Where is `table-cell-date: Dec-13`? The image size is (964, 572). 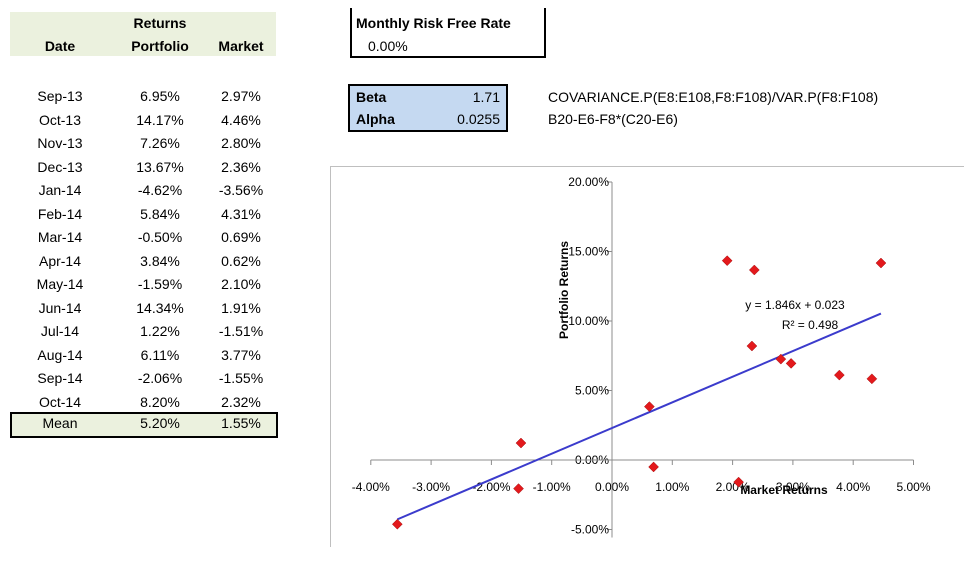 table-cell-date: Dec-13 is located at coordinates (60, 166).